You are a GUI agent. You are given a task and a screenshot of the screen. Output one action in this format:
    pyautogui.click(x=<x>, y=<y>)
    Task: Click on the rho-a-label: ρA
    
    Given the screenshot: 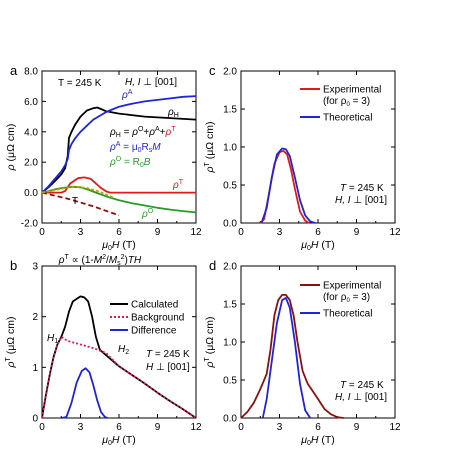 What is the action you would take?
    pyautogui.click(x=127, y=95)
    